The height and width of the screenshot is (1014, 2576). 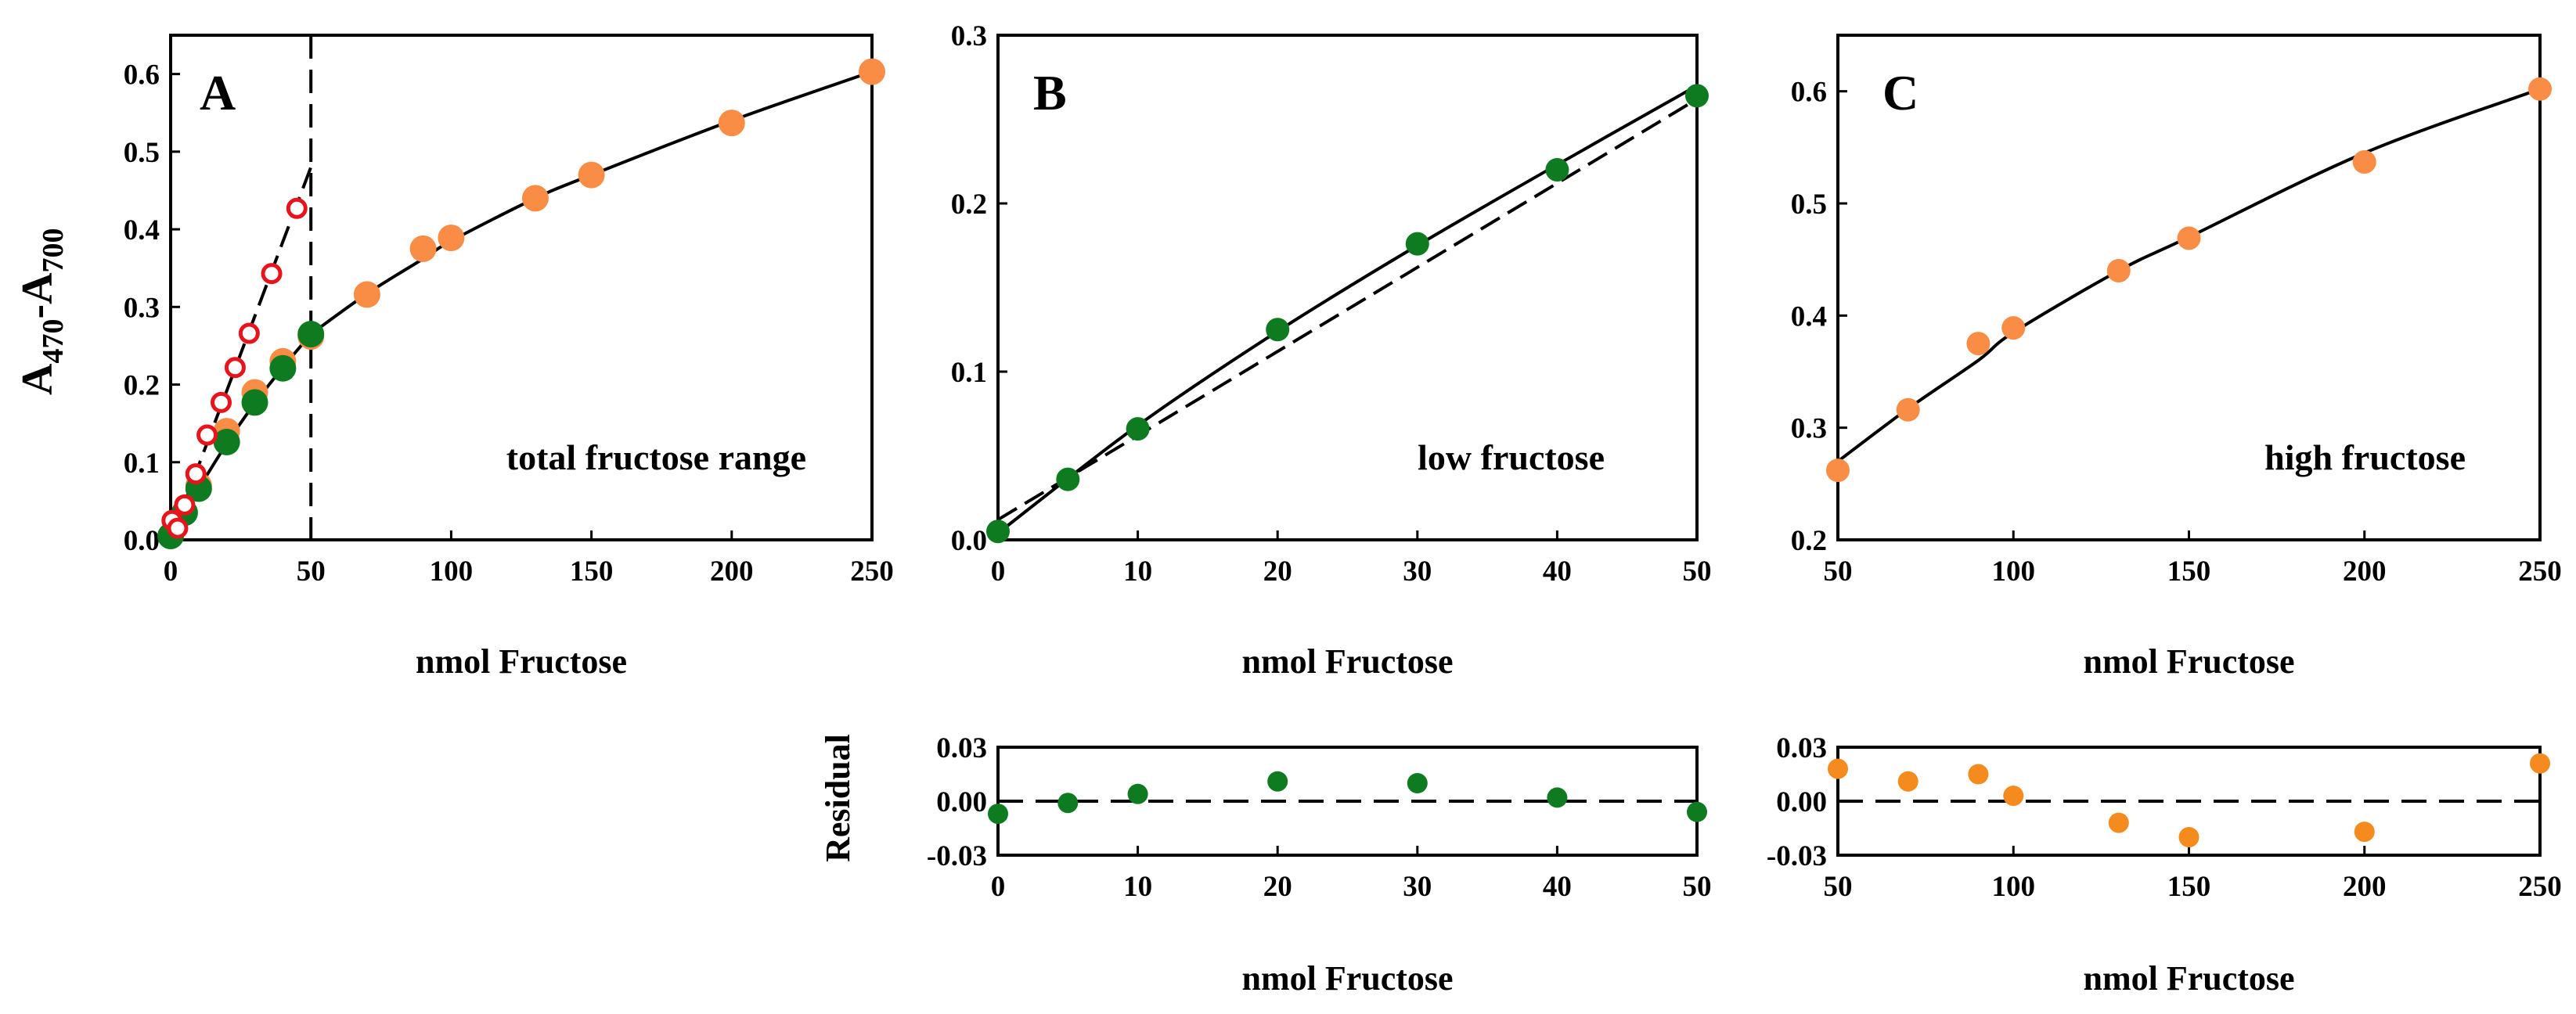 I want to click on panel-letter: C, so click(x=1900, y=93).